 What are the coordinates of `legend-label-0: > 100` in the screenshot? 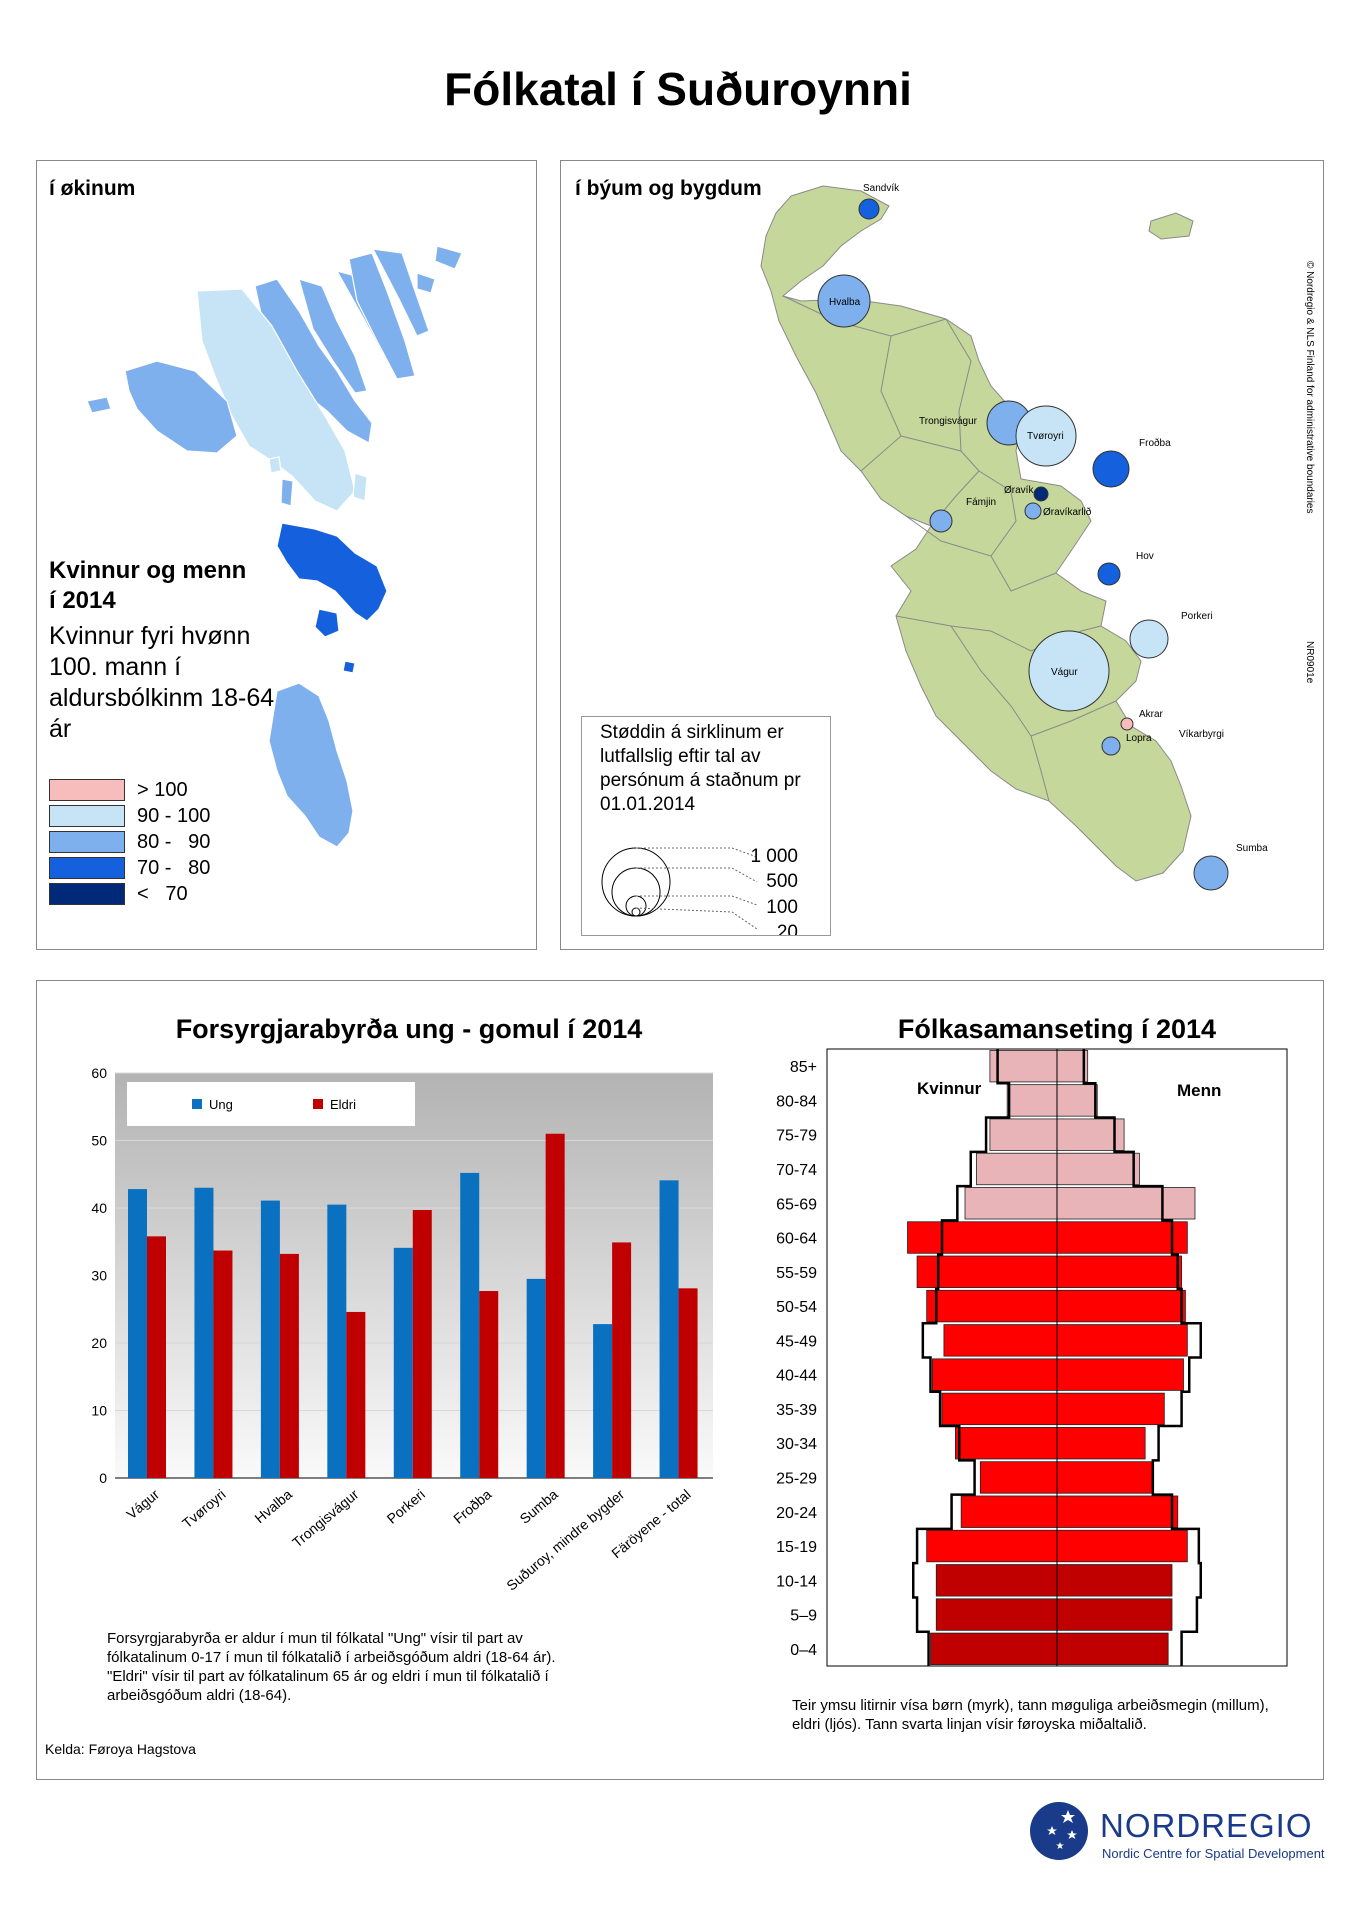 It's located at (162, 790).